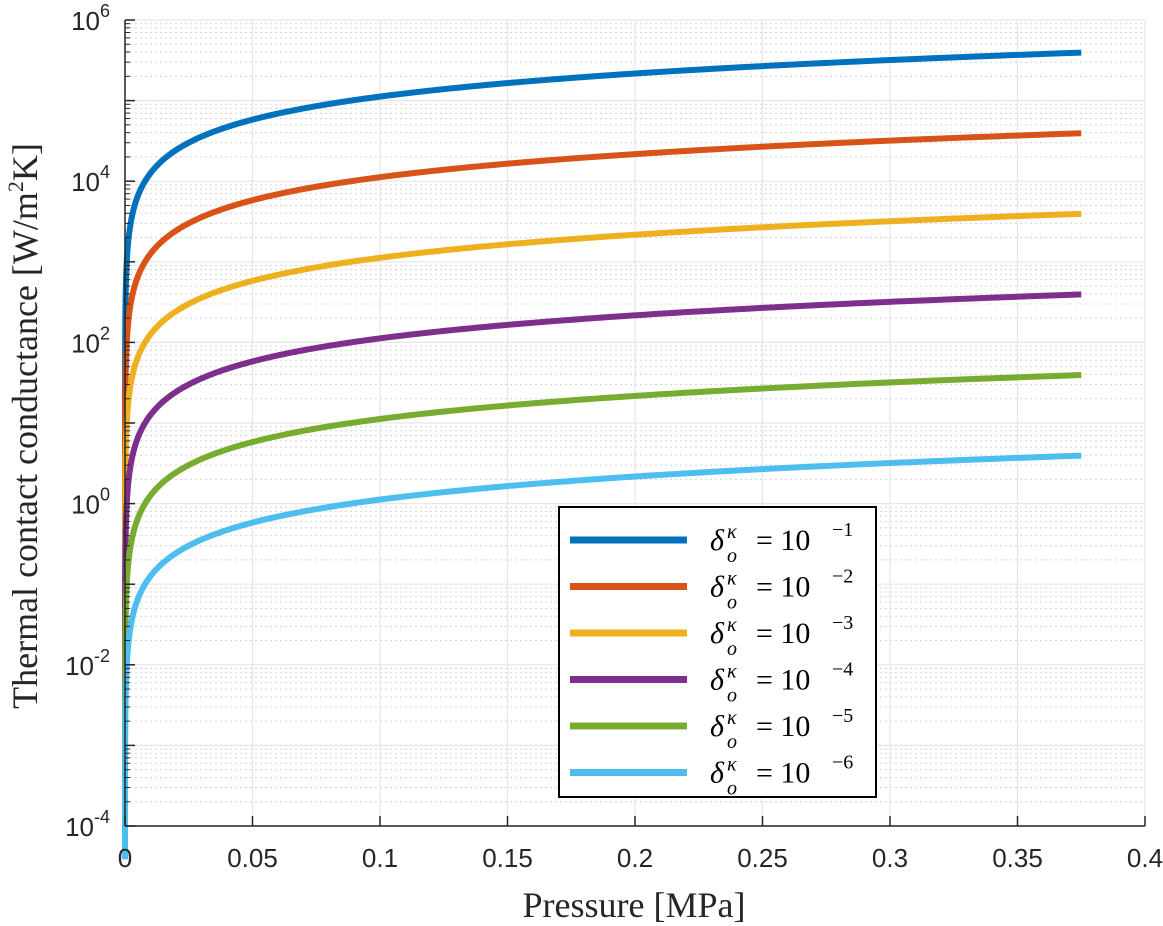  Describe the element at coordinates (105, 11) in the screenshot. I see `y-tick-exponent: 6` at that location.